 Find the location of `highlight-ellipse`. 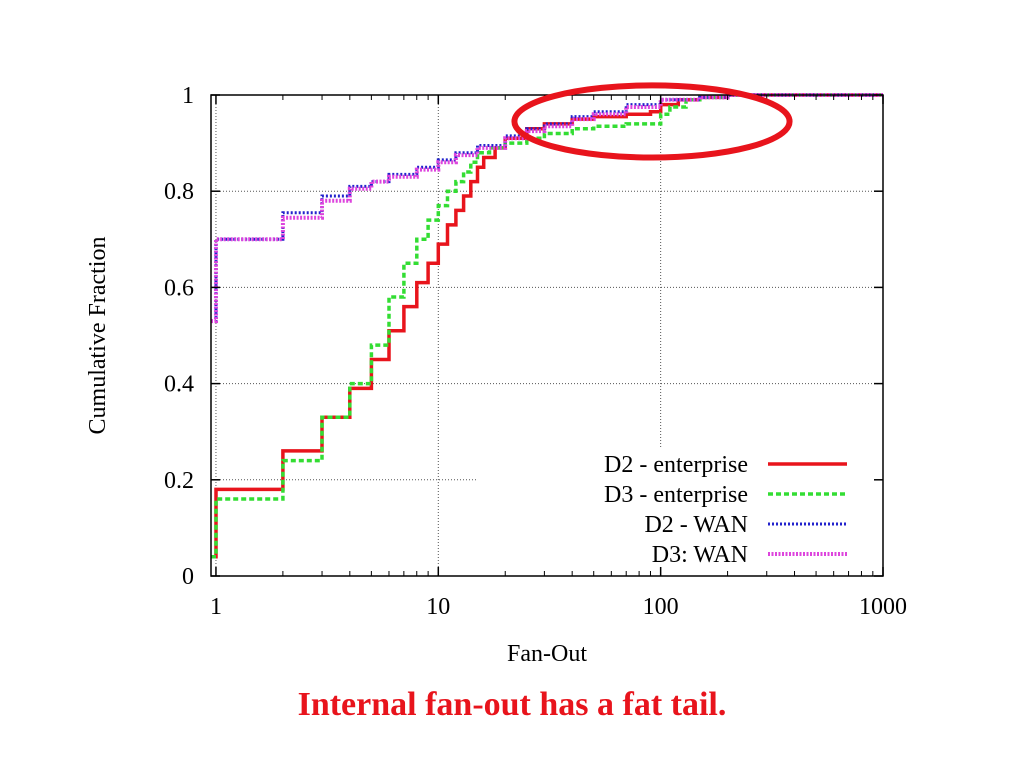

highlight-ellipse is located at coordinates (652, 121).